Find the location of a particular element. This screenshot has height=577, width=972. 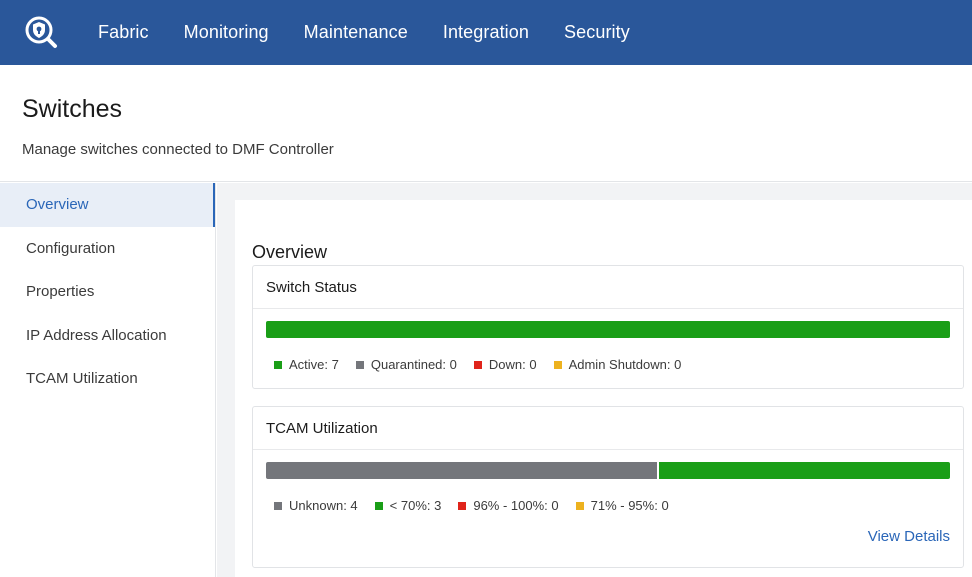

legend-admin-shutdown: Admin Shutdown: 0 is located at coordinates (617, 364).